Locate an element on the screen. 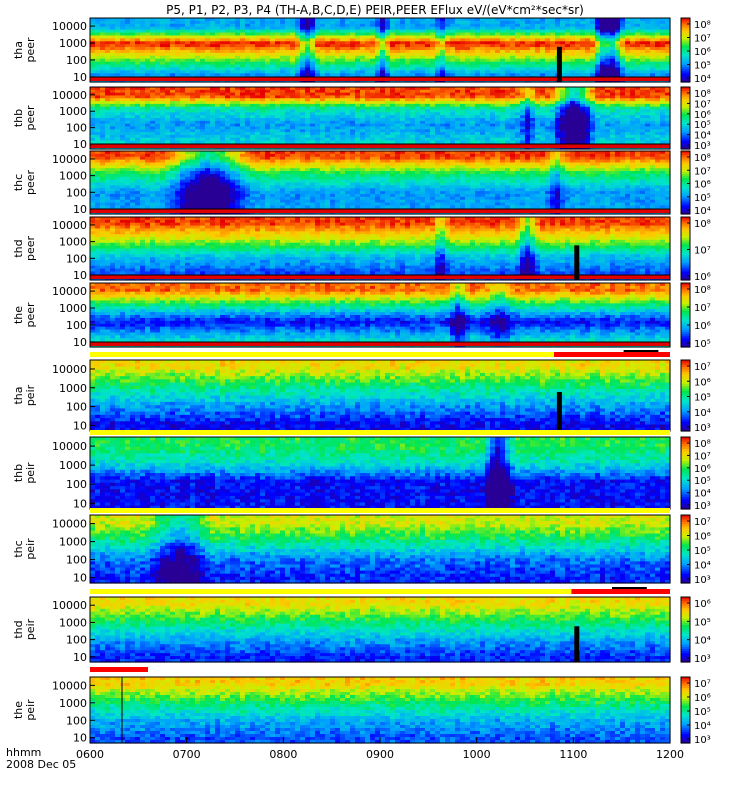  y-tick-label: 10 is located at coordinates (80, 77).